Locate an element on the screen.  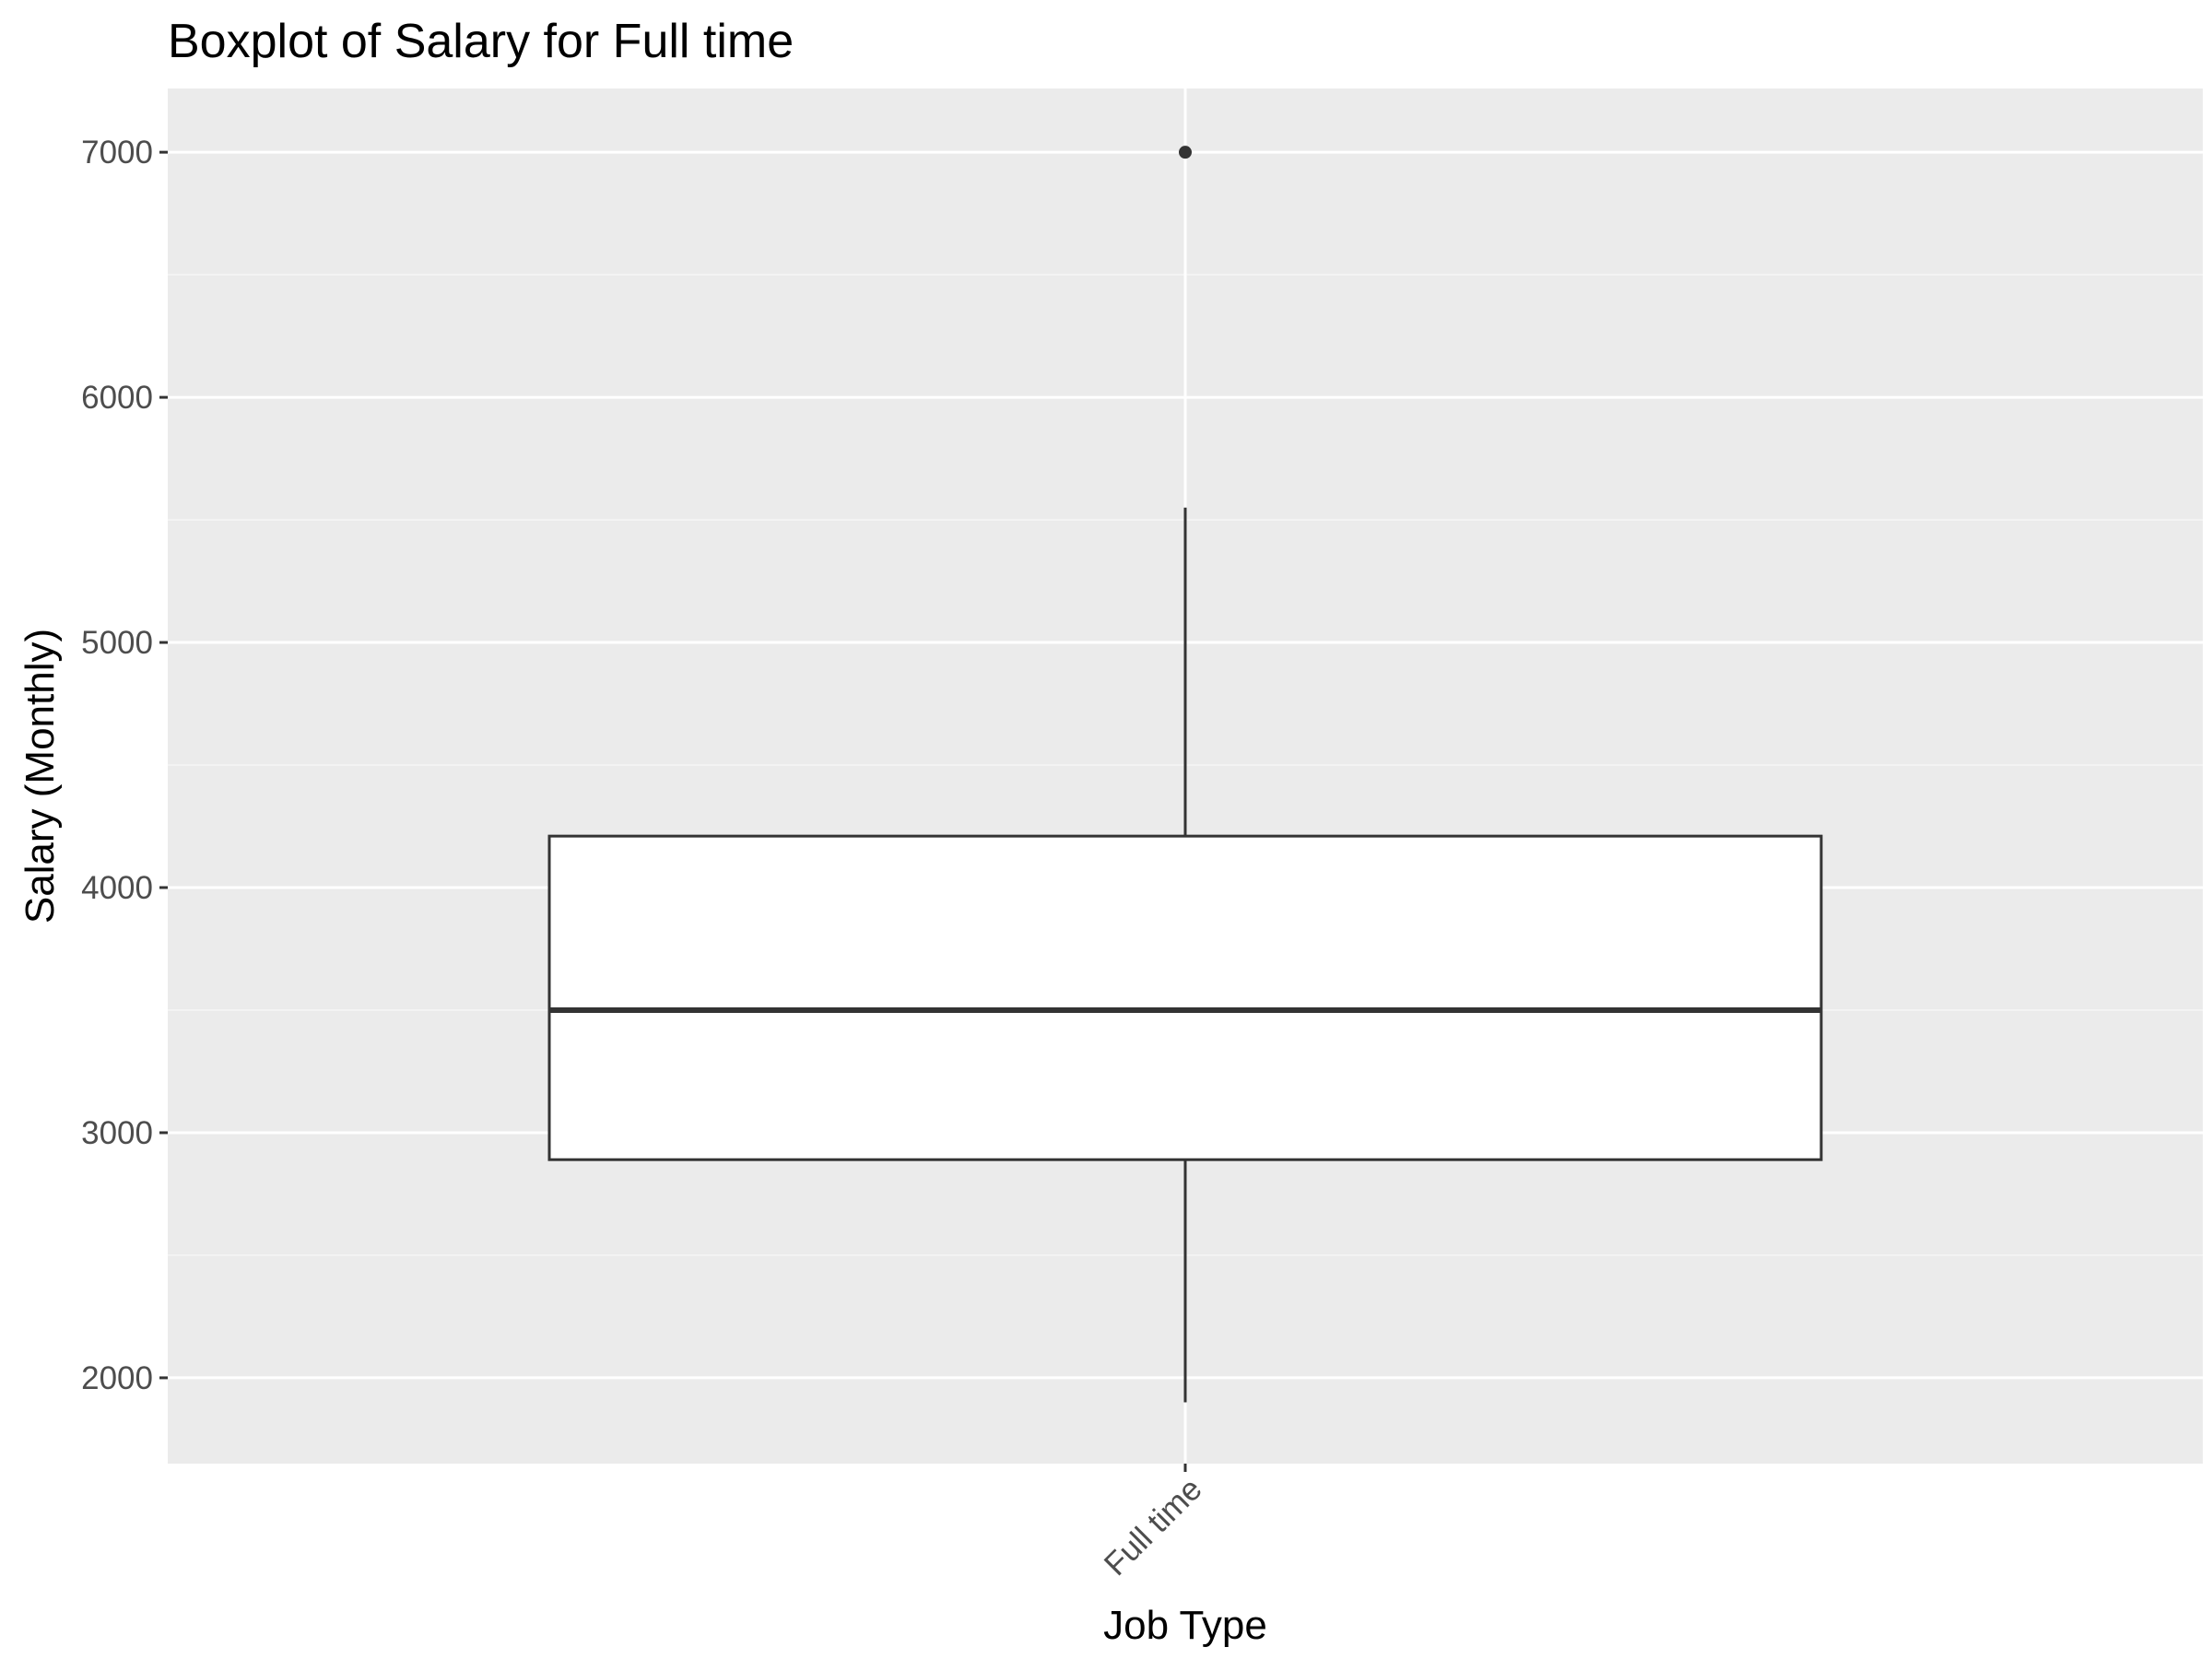
x-axis-title: Job Type is located at coordinates (1185, 1625).